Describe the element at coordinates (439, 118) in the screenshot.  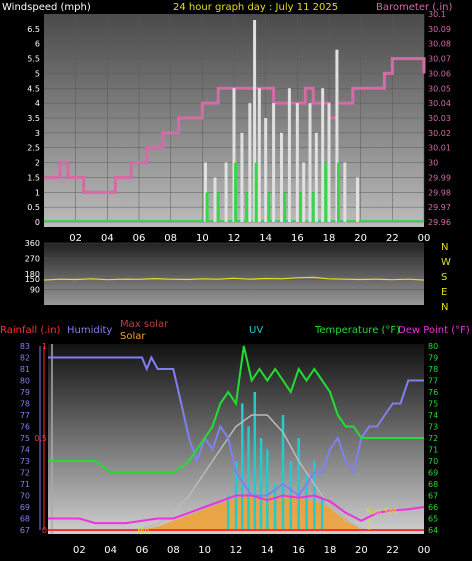
I see `barometer-y-tick: 30.03` at that location.